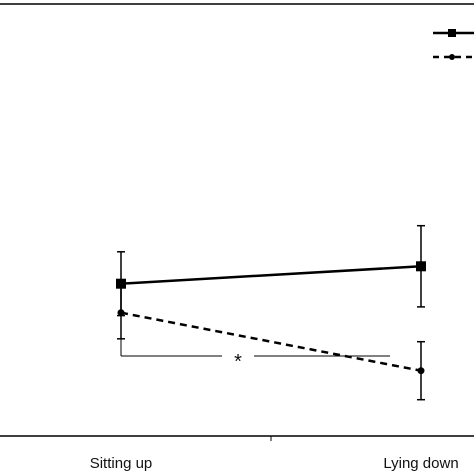  Describe the element at coordinates (453, 44) in the screenshot. I see `legend` at that location.